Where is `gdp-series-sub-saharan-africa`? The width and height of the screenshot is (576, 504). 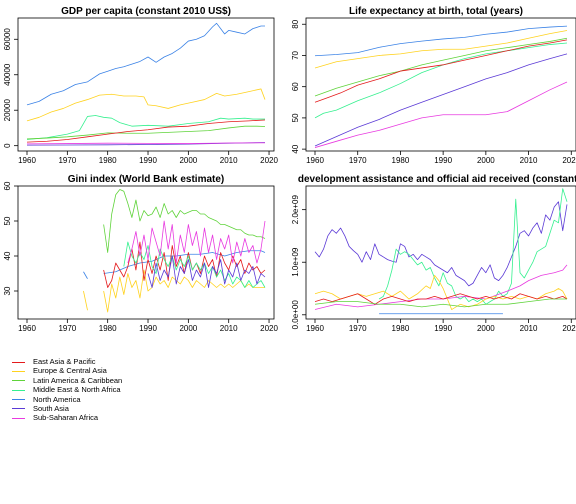
gdp-series-sub-saharan-africa is located at coordinates (146, 143).